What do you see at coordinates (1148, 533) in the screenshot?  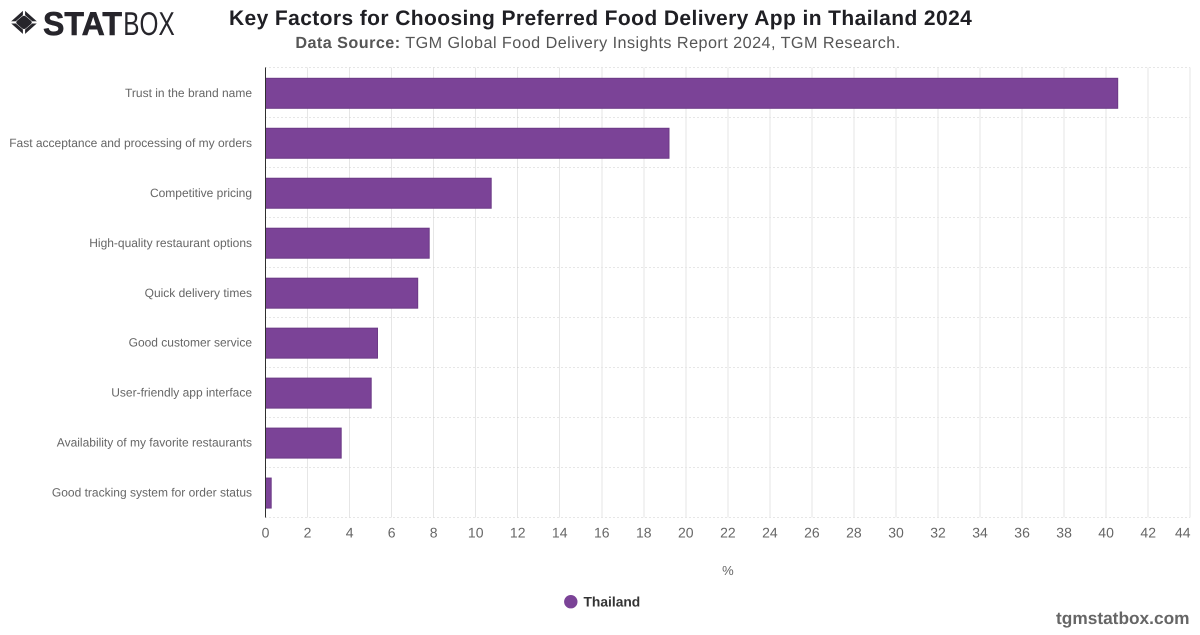 I see `svg-text: 42` at bounding box center [1148, 533].